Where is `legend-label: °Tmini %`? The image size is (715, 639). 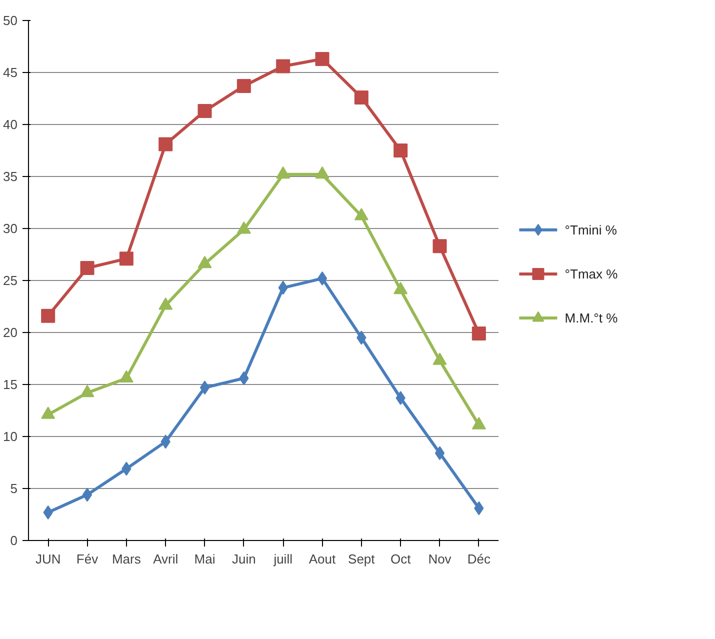 legend-label: °Tmini % is located at coordinates (591, 230).